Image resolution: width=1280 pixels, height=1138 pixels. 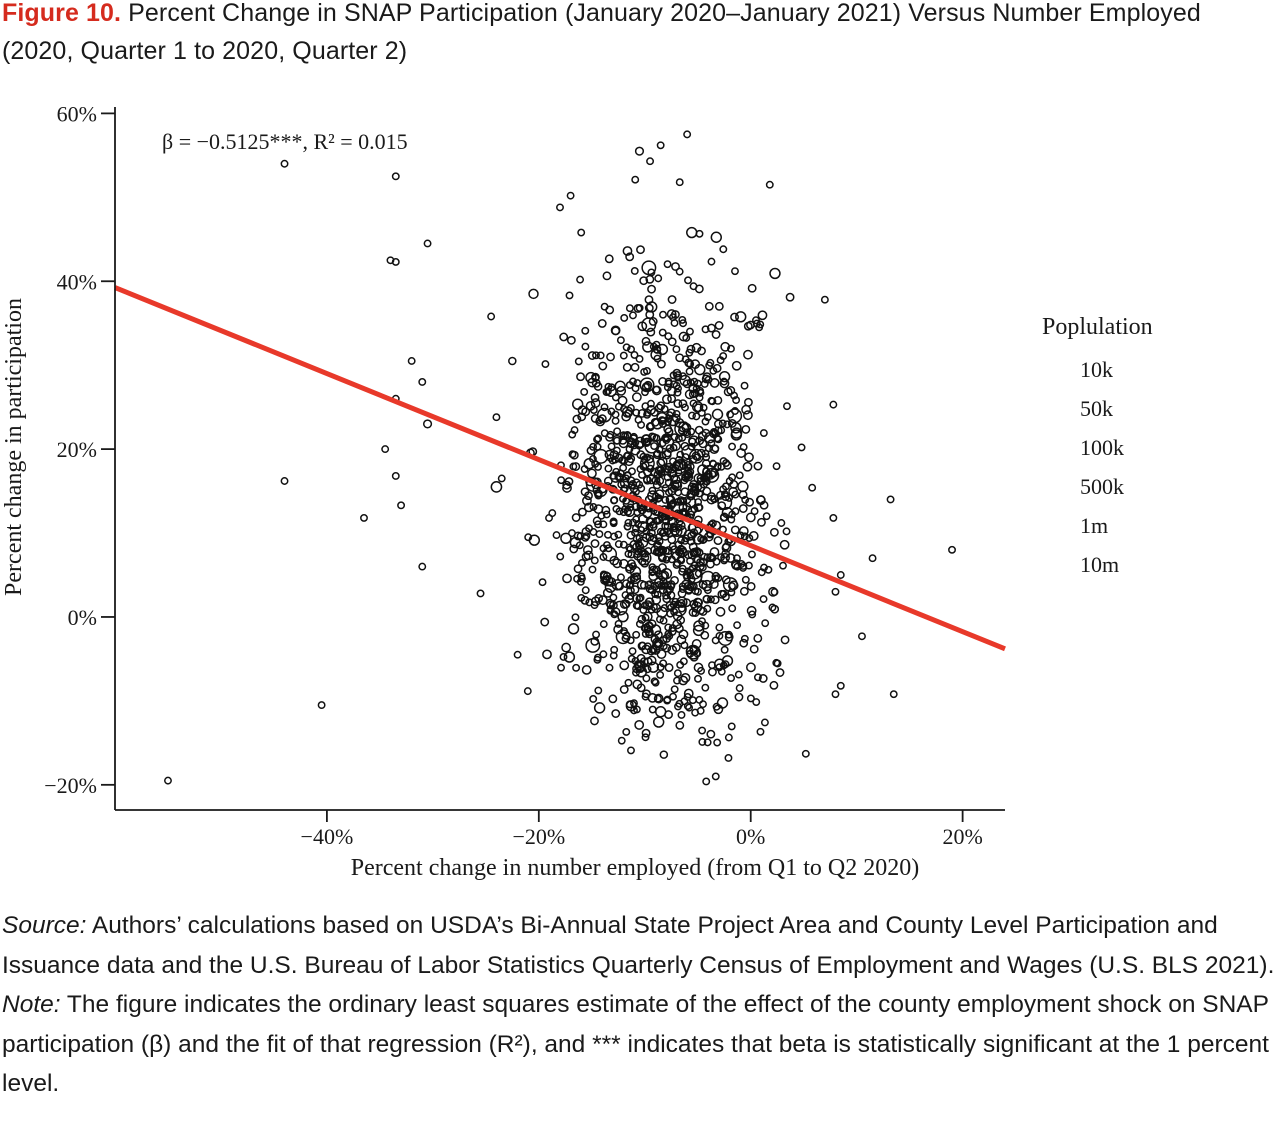 I want to click on legend-label: 1m, so click(x=1094, y=525).